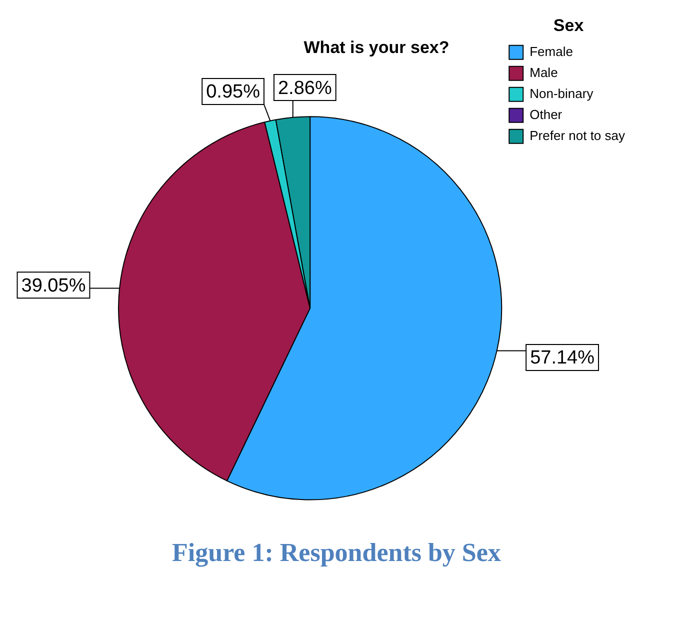  I want to click on data-label: 0.95%, so click(233, 92).